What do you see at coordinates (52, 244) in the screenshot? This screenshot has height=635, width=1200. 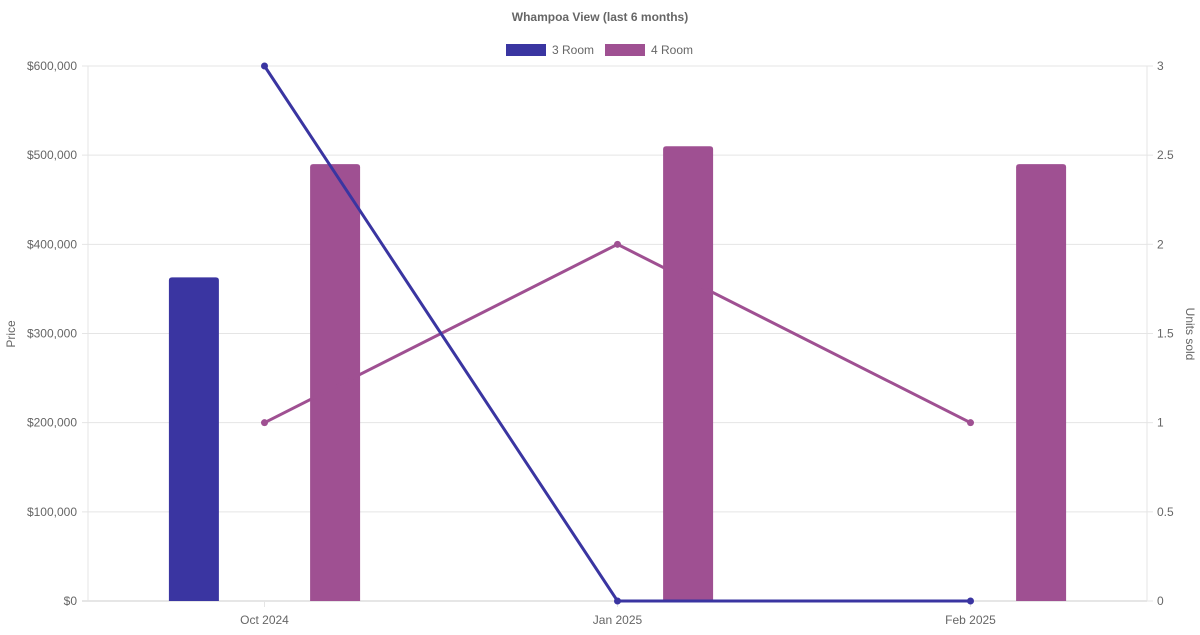 I see `y-tick-label: $400,000` at bounding box center [52, 244].